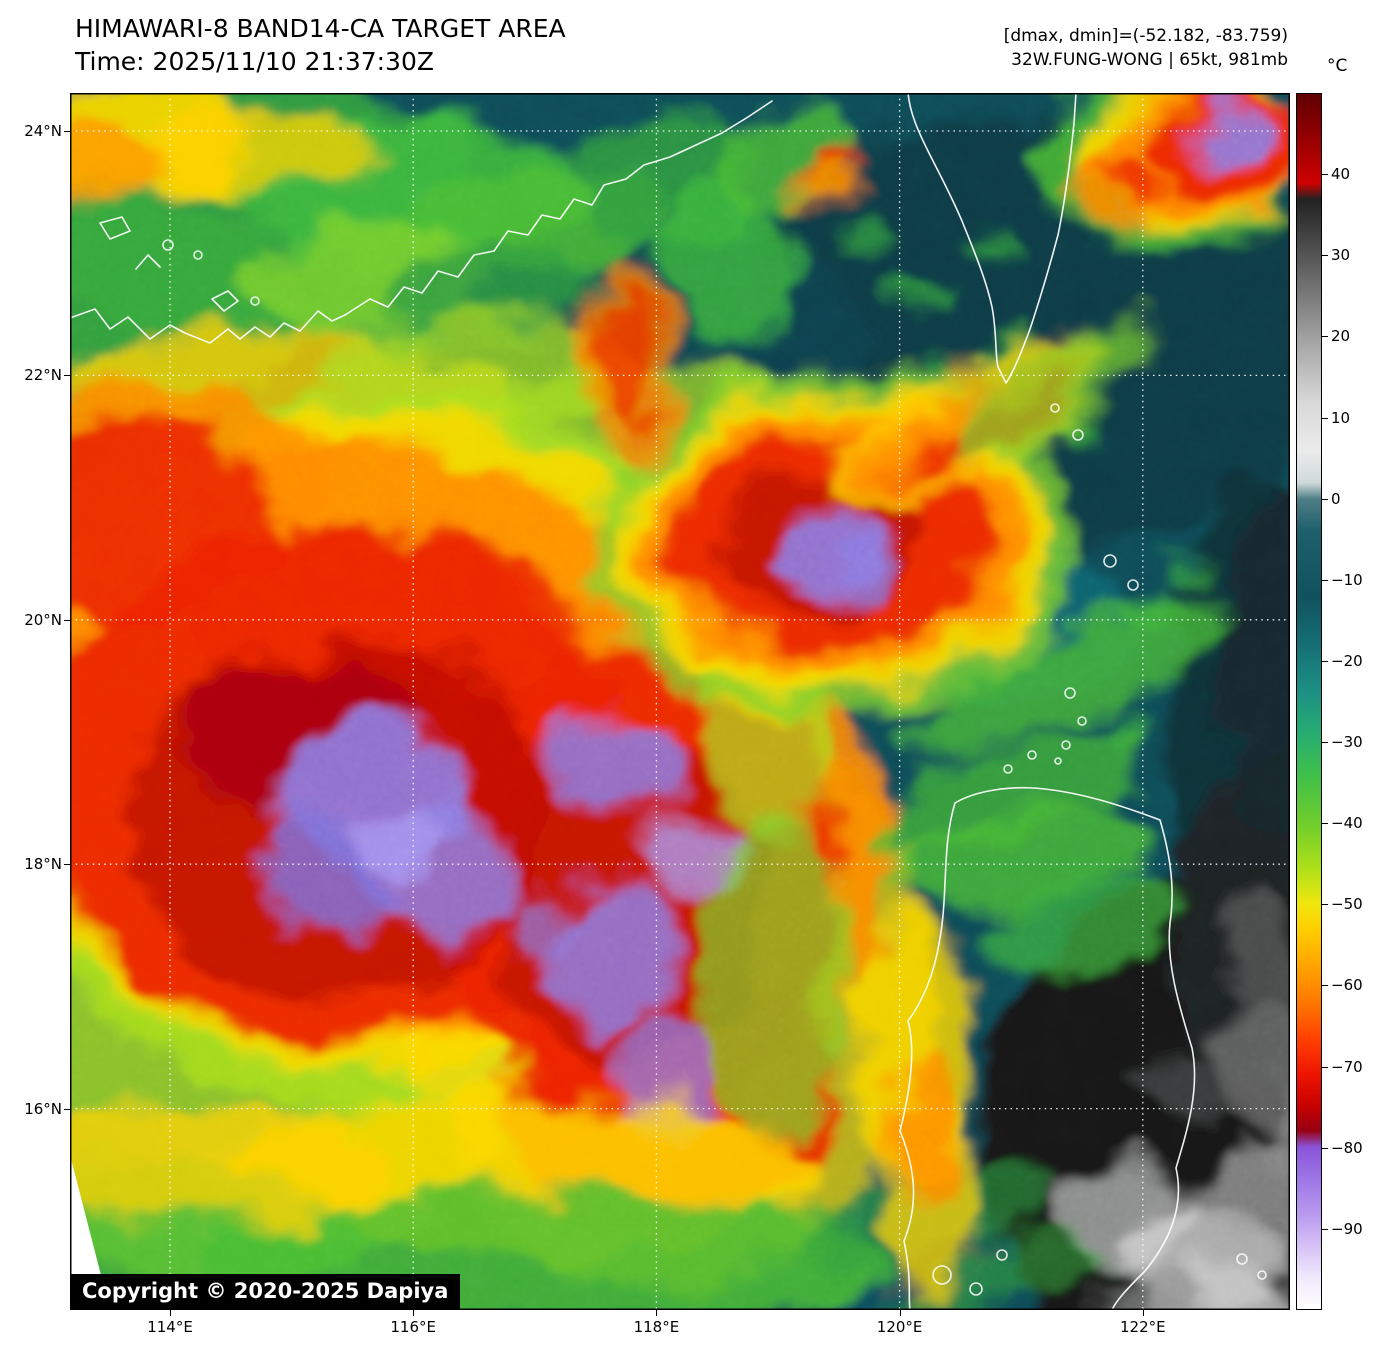  I want to click on colorbar-tick-label: −20, so click(1347, 660).